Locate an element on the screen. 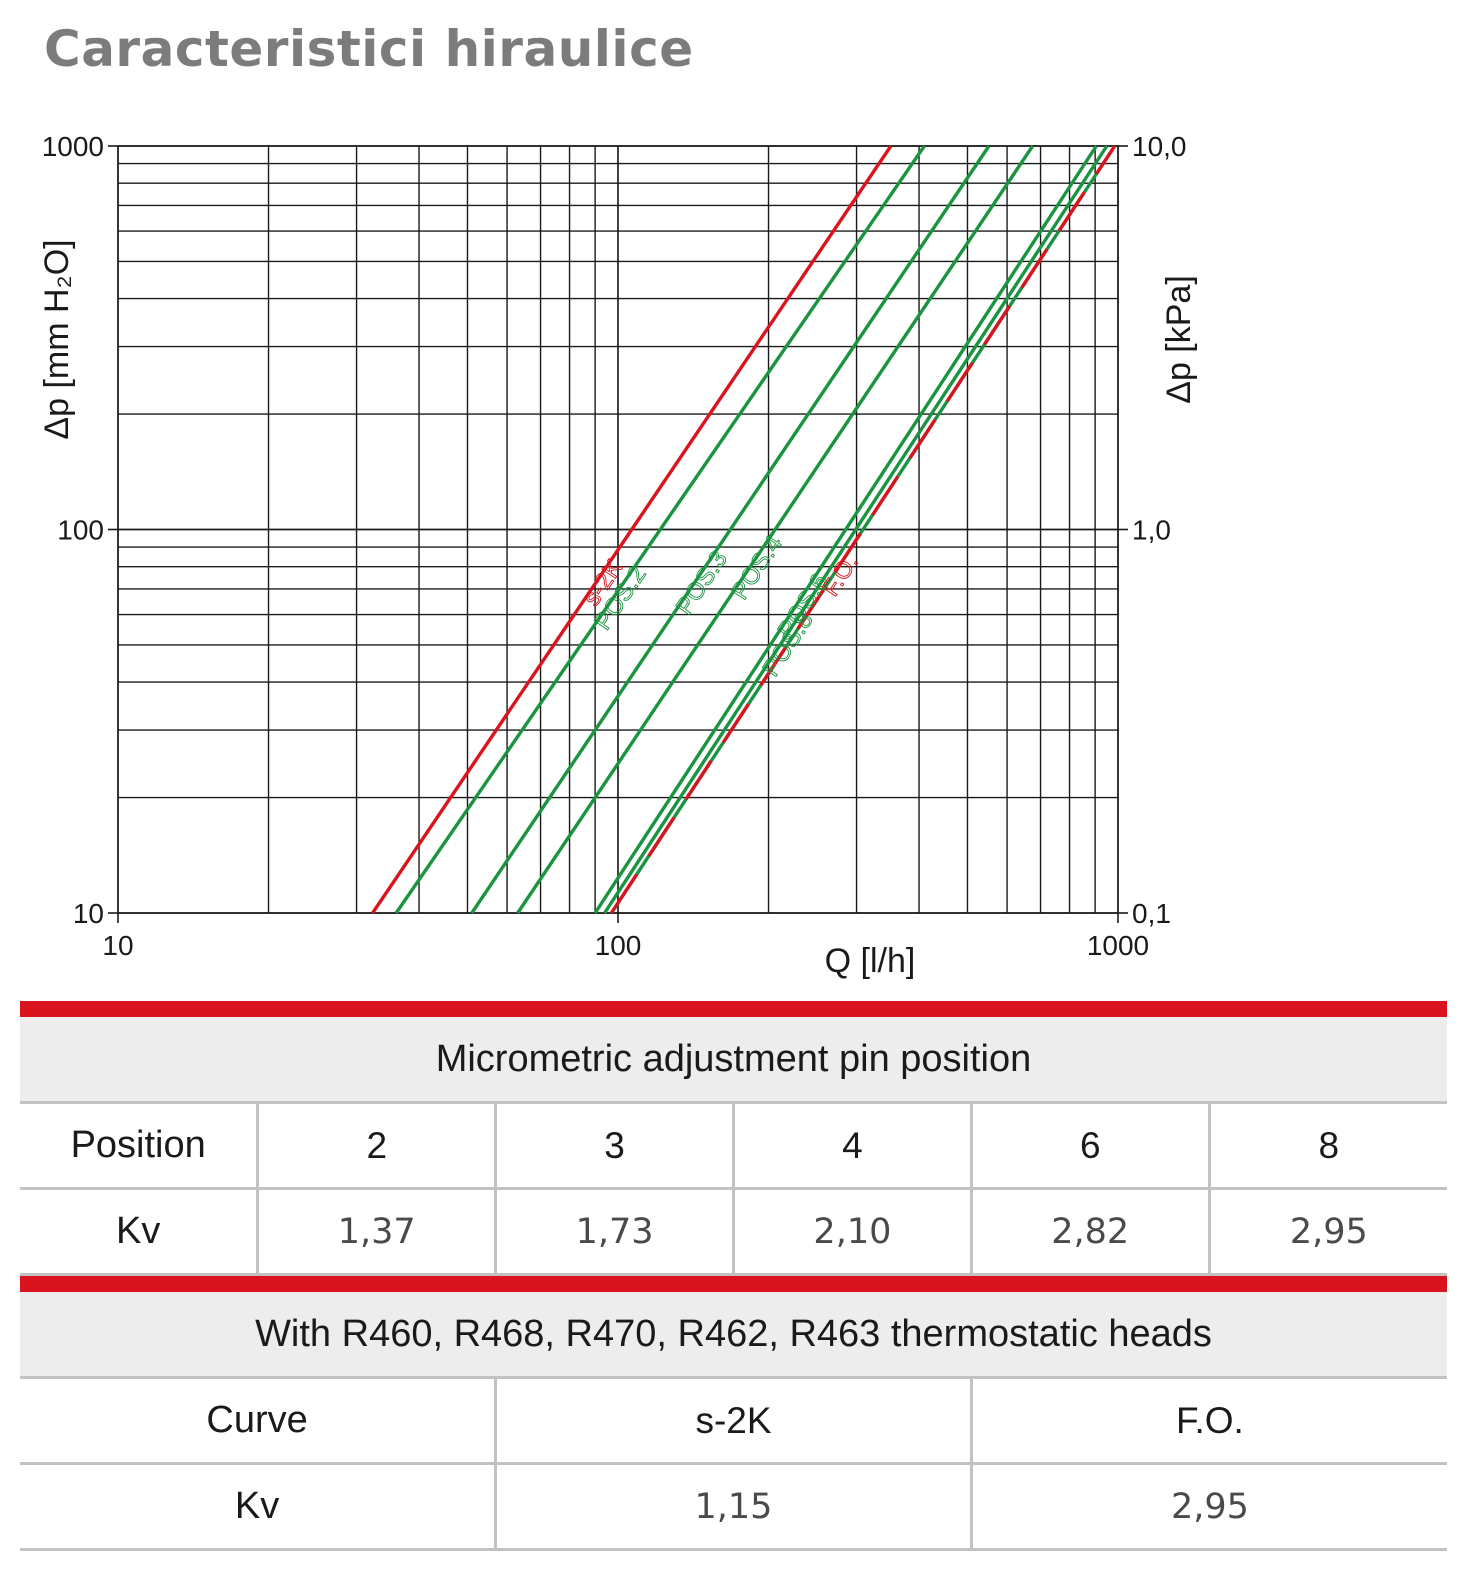  kv-cell: 2,10 is located at coordinates (851, 1232).